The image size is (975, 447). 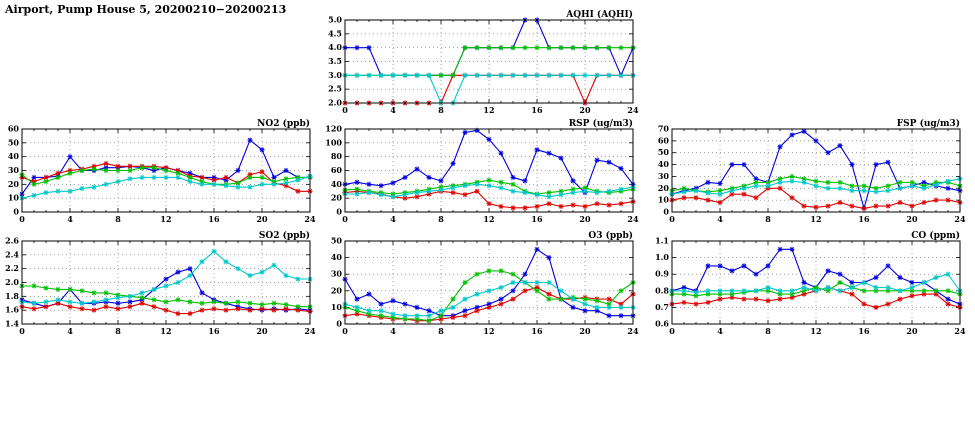 I want to click on chart-title: SO2 (ppb), so click(x=284, y=235).